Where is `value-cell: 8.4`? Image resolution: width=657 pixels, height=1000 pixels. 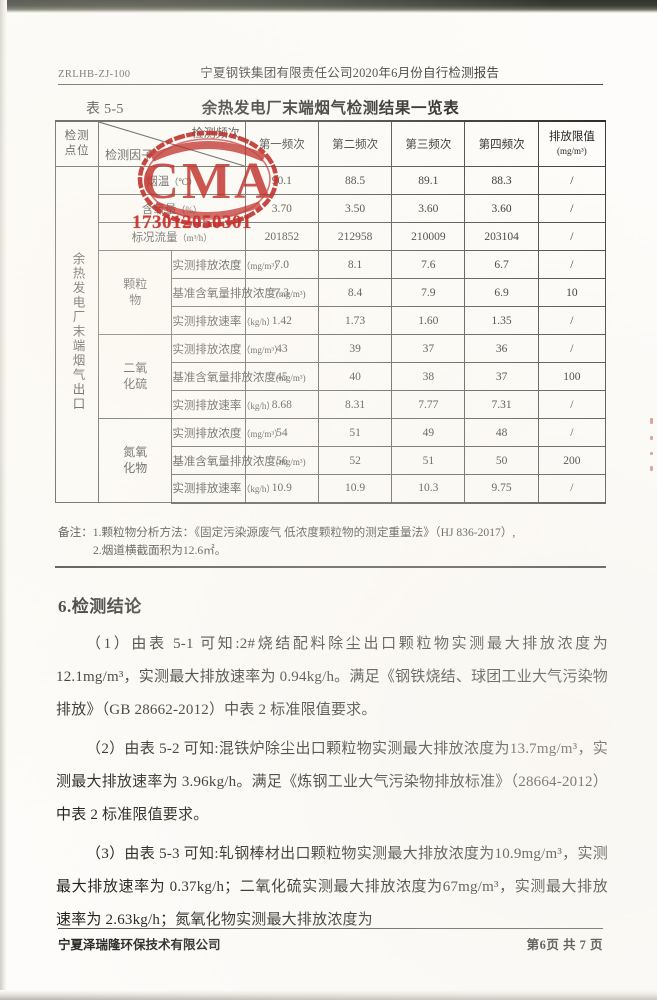 value-cell: 8.4 is located at coordinates (355, 292).